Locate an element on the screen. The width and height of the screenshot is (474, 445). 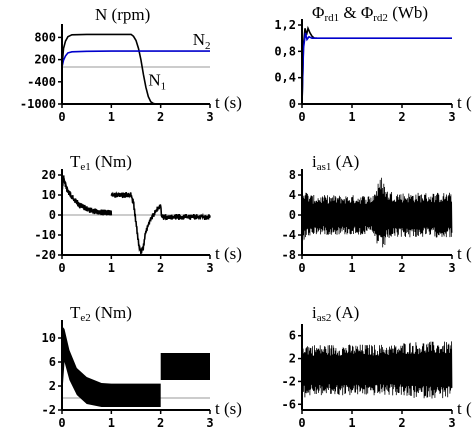
title-text: (Wb) is located at coordinates (408, 12).